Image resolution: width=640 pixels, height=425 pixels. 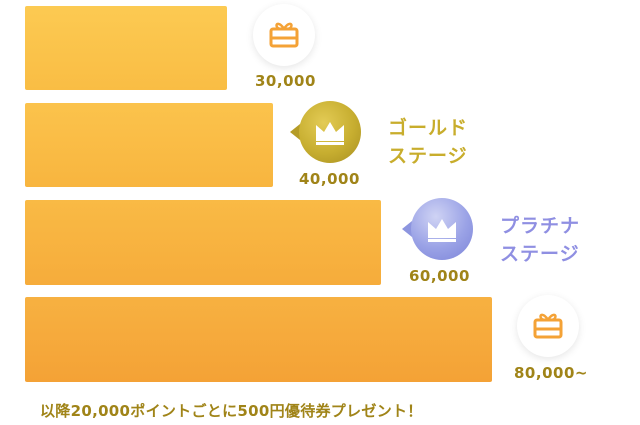 What do you see at coordinates (540, 240) in the screenshot?
I see `platinum-stage-label: プラチナ ステージ` at bounding box center [540, 240].